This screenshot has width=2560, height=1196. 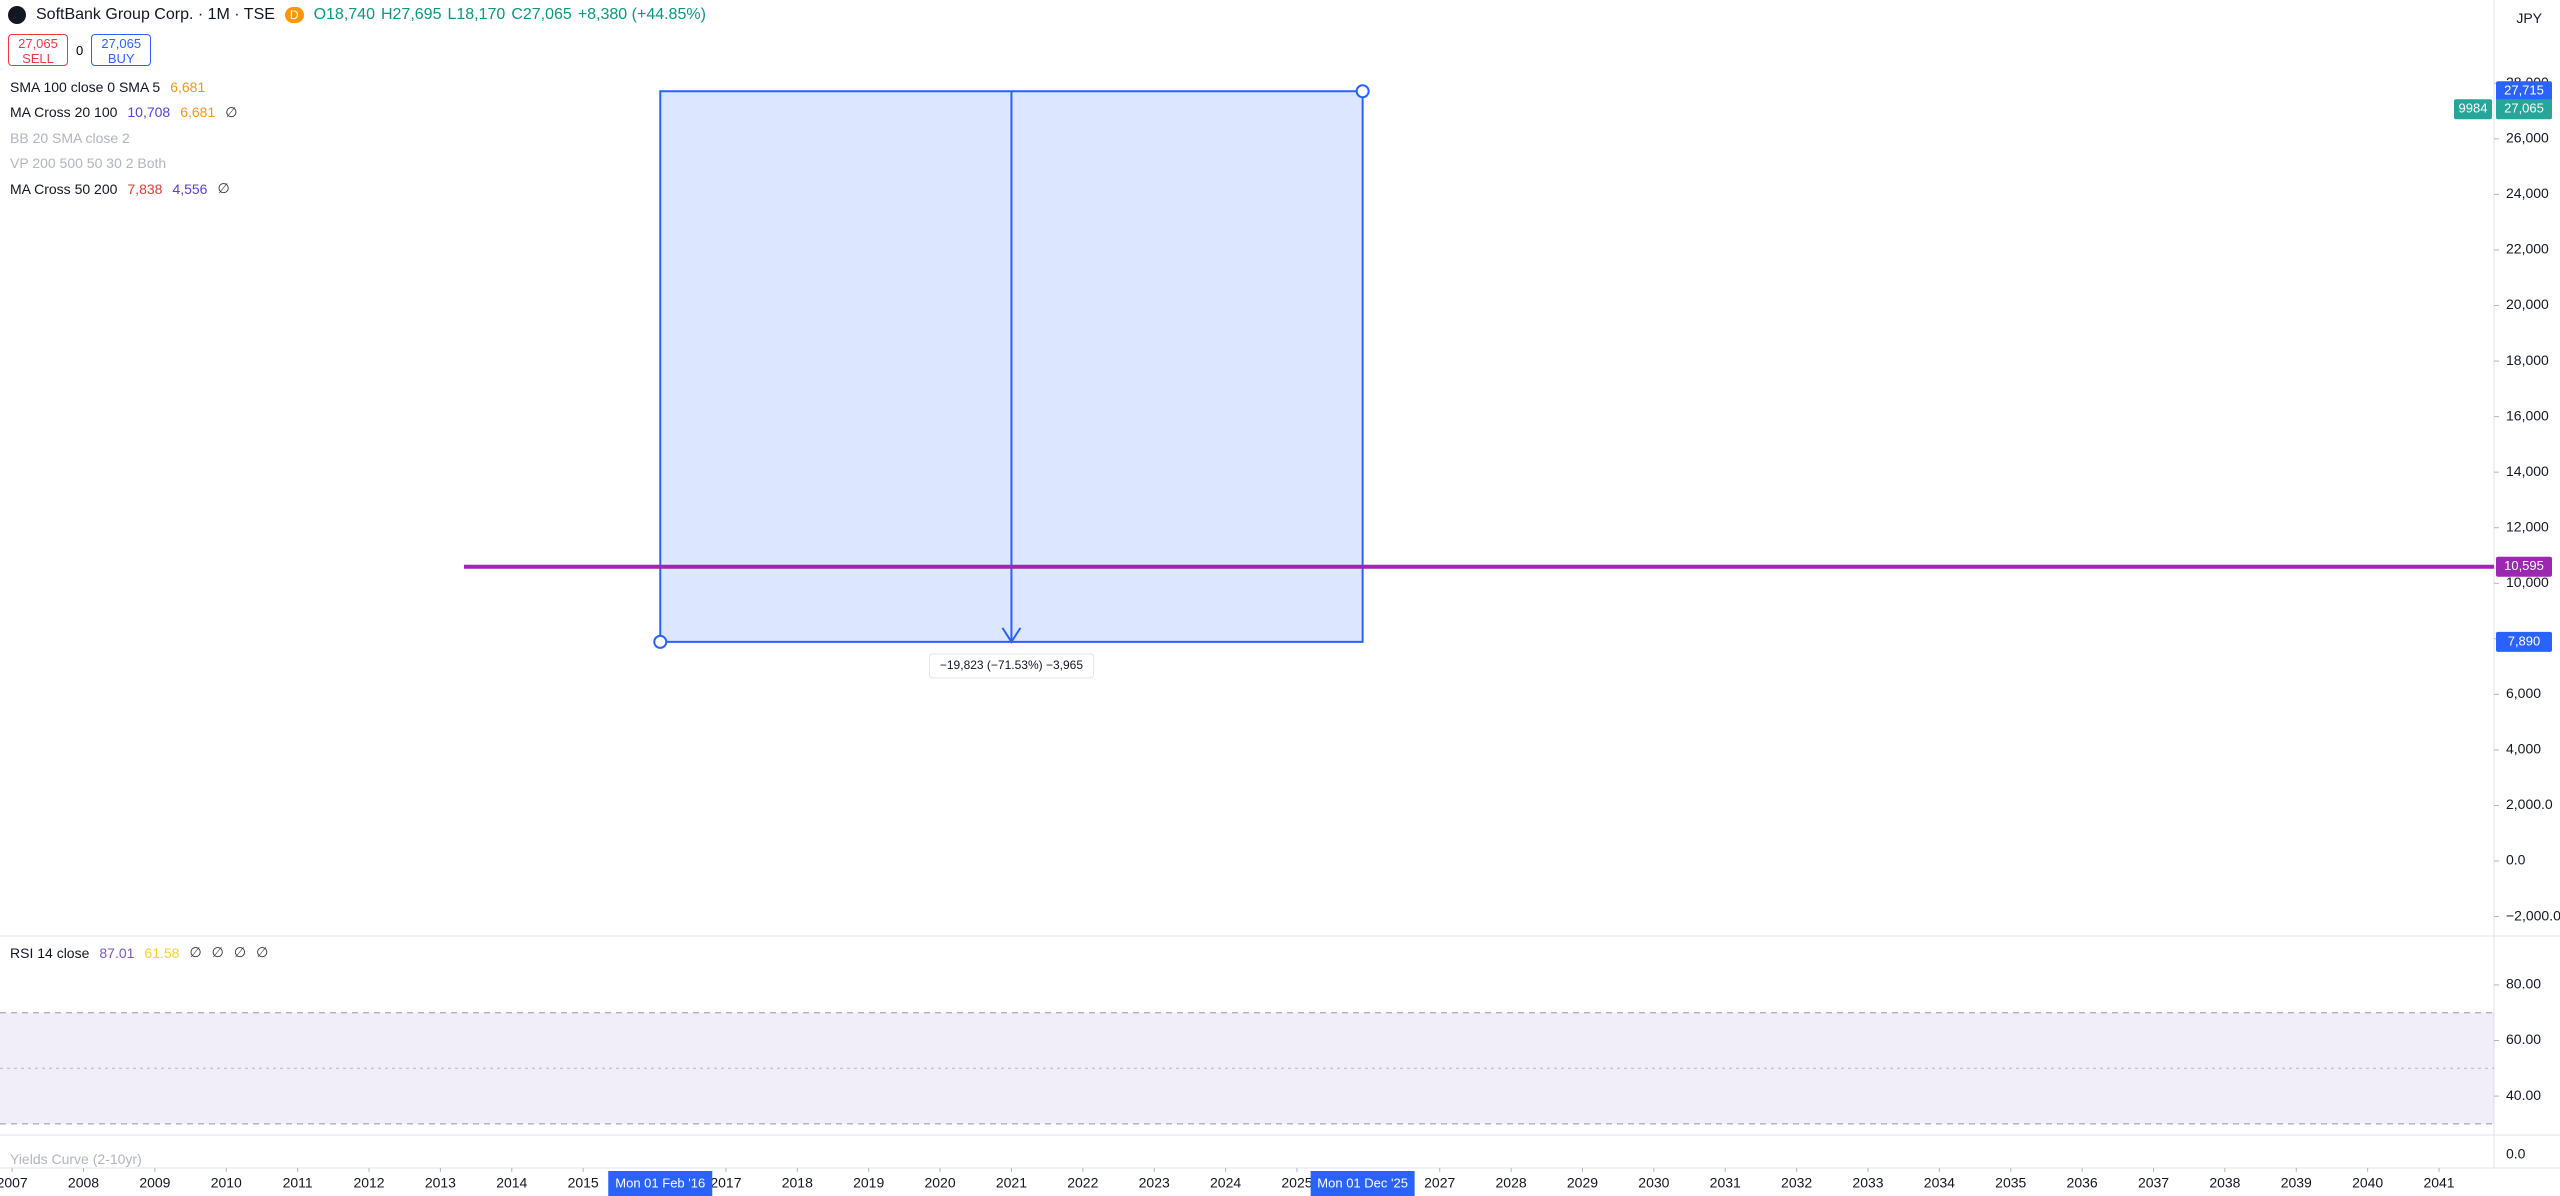 What do you see at coordinates (2296, 1183) in the screenshot?
I see `x-tick-label: 2039` at bounding box center [2296, 1183].